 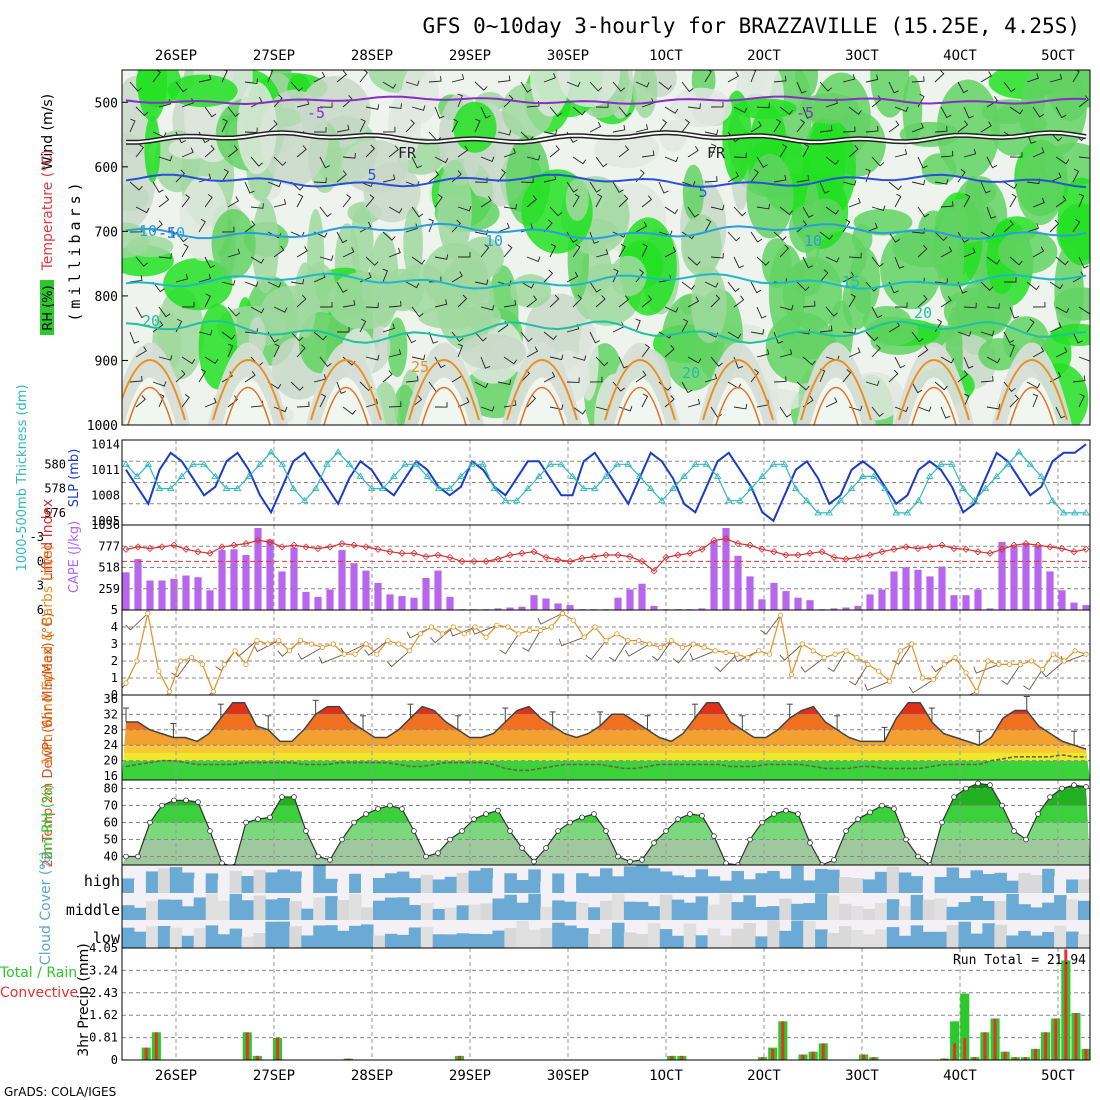 I want to click on isotherm-label: 20, so click(x=151, y=321).